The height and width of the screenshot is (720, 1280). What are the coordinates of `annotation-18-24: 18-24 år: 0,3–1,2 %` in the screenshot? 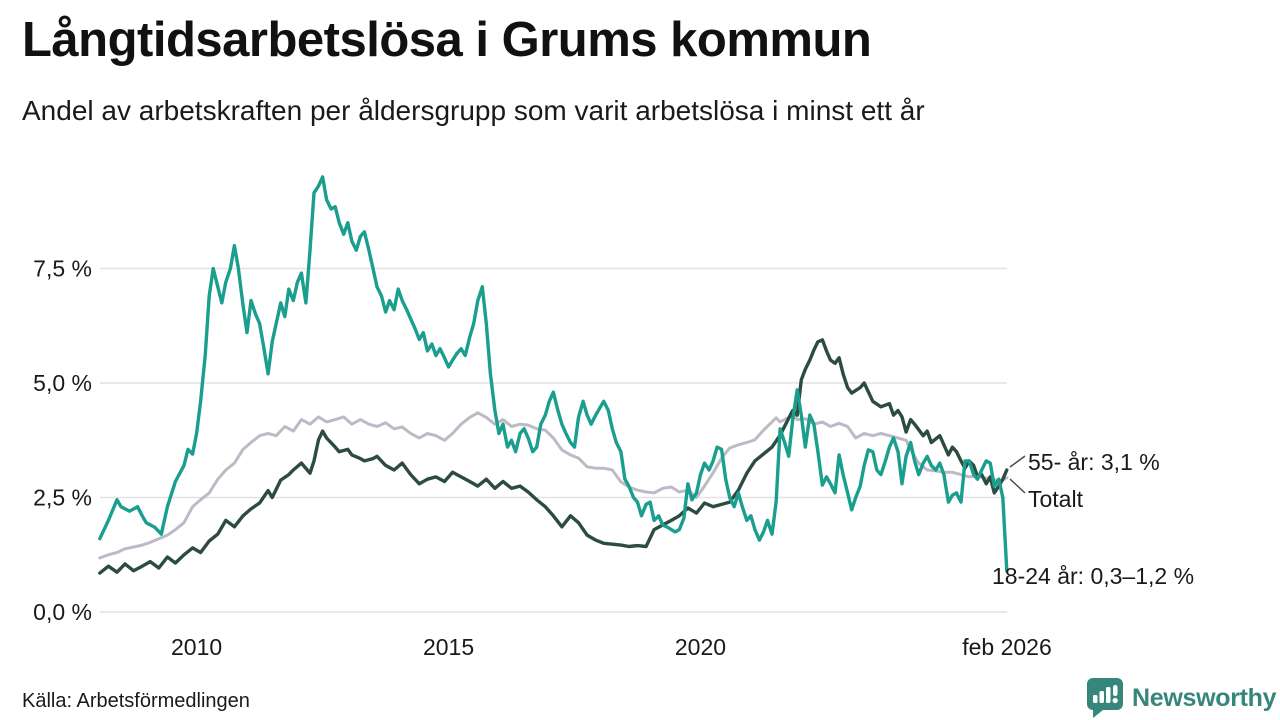 It's located at (1093, 576).